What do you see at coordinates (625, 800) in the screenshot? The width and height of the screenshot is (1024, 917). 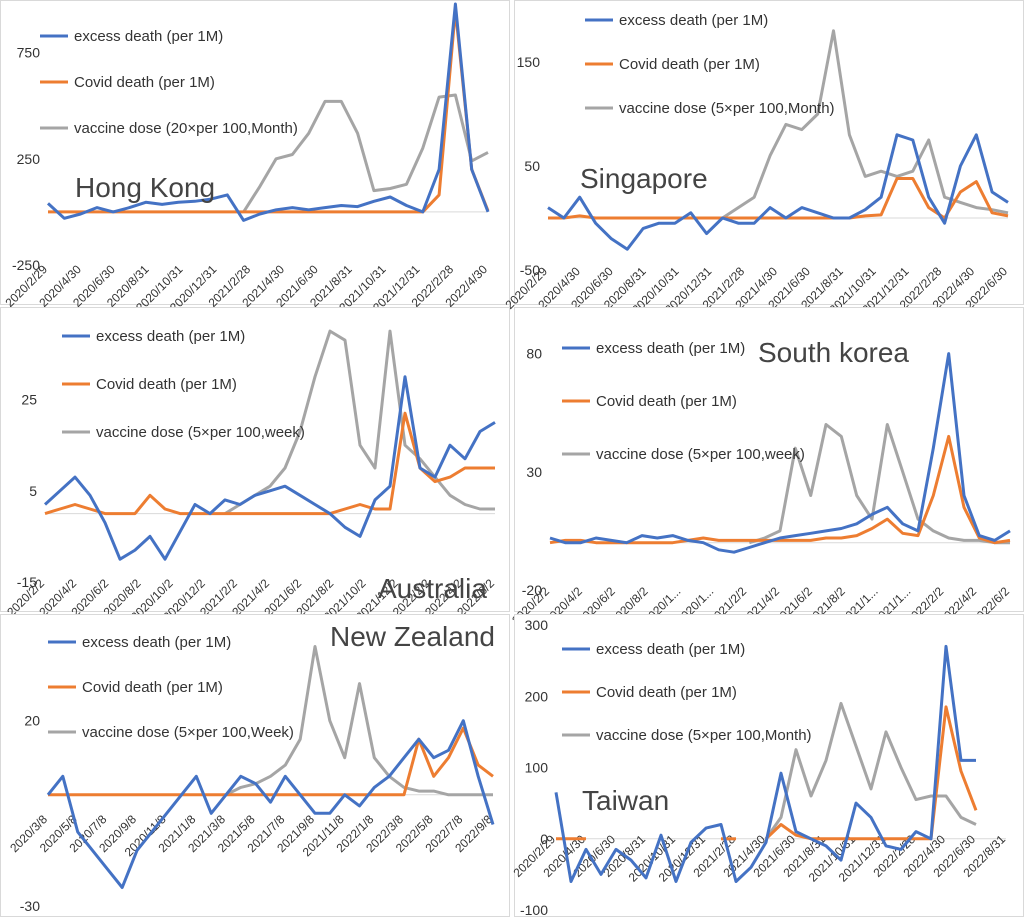 I see `chart-title: Taiwan` at bounding box center [625, 800].